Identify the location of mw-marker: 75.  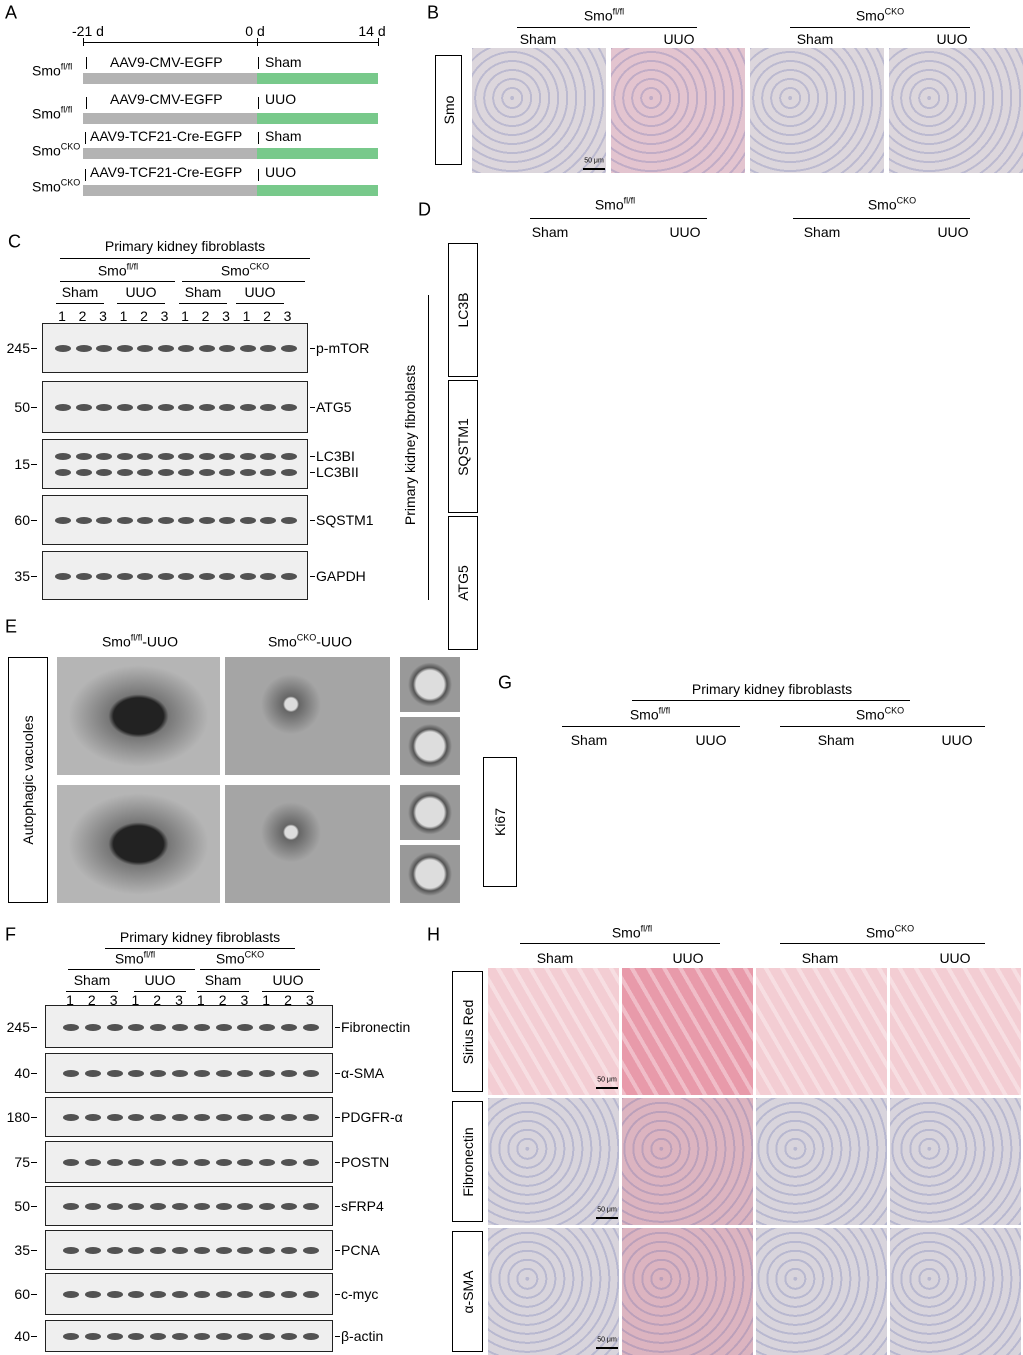
(22, 1162).